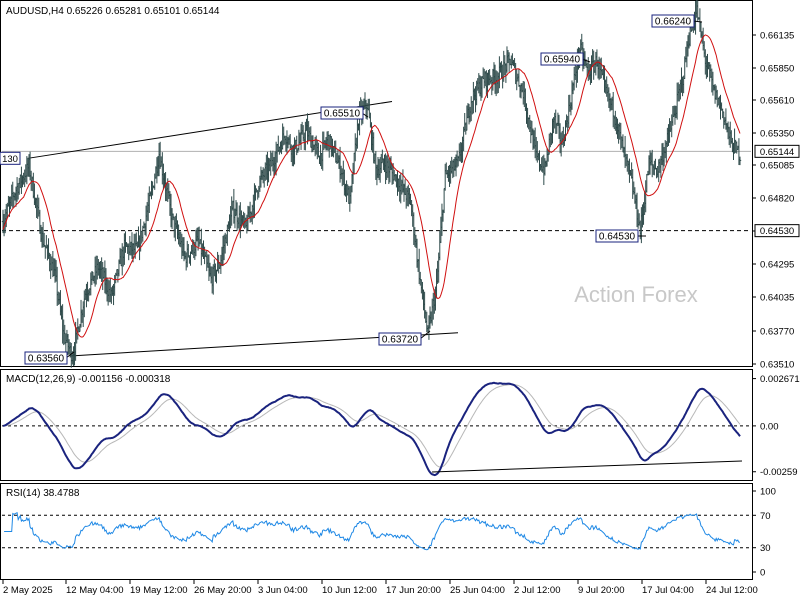  I want to click on annotation-0-65510: 0.65510, so click(344, 113).